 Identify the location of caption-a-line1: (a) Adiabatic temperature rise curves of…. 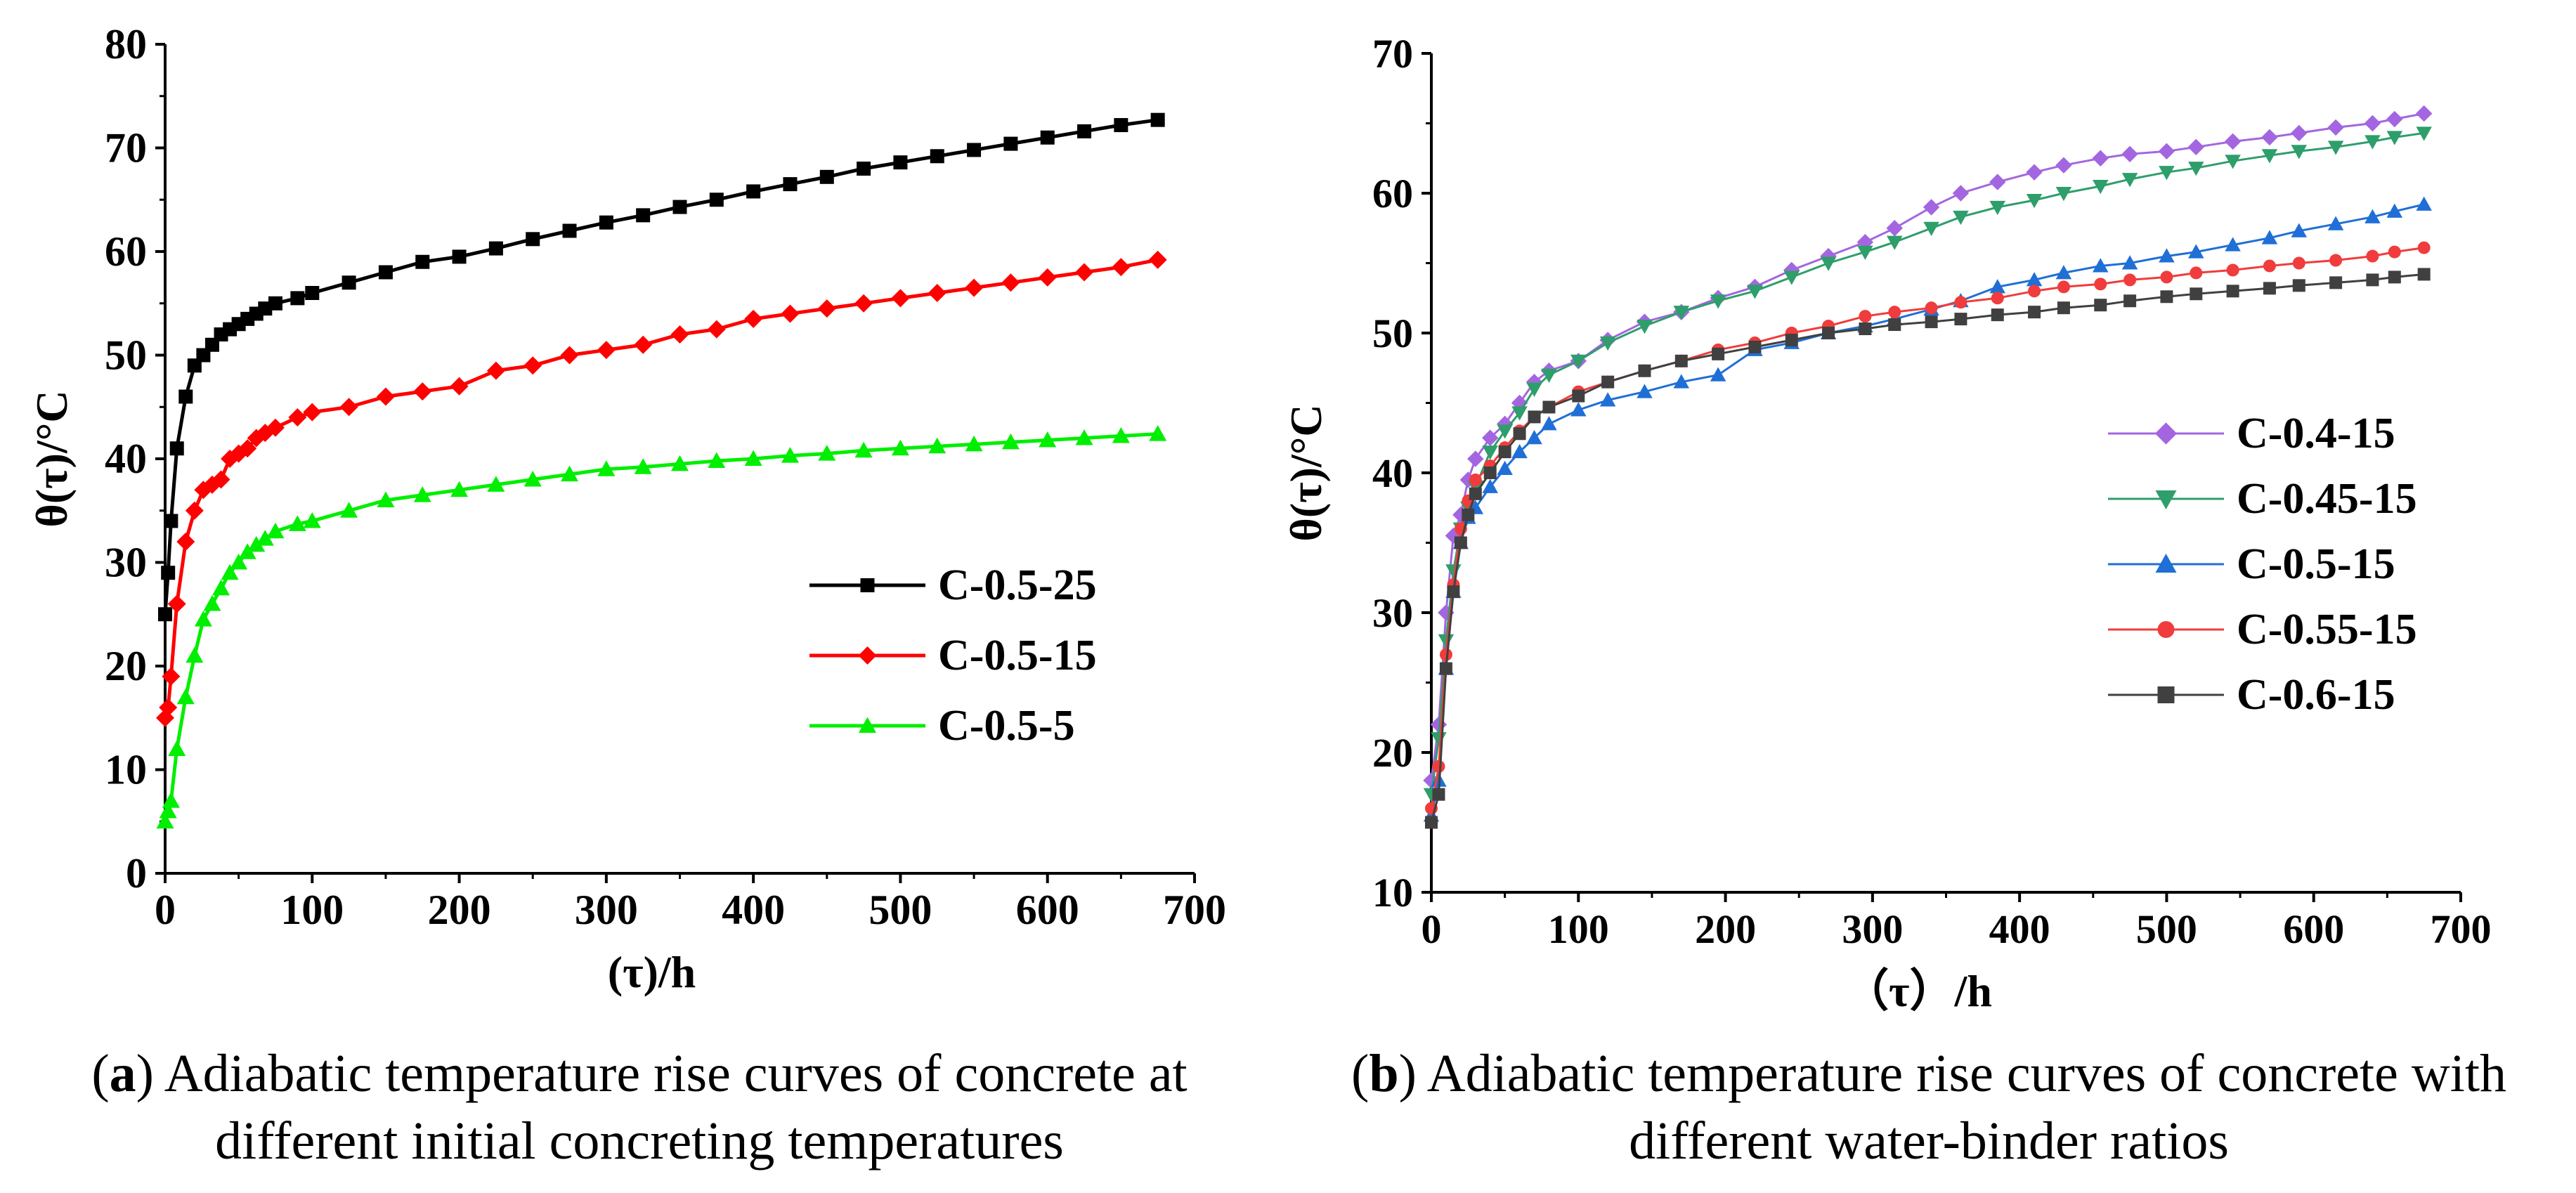
(639, 1073).